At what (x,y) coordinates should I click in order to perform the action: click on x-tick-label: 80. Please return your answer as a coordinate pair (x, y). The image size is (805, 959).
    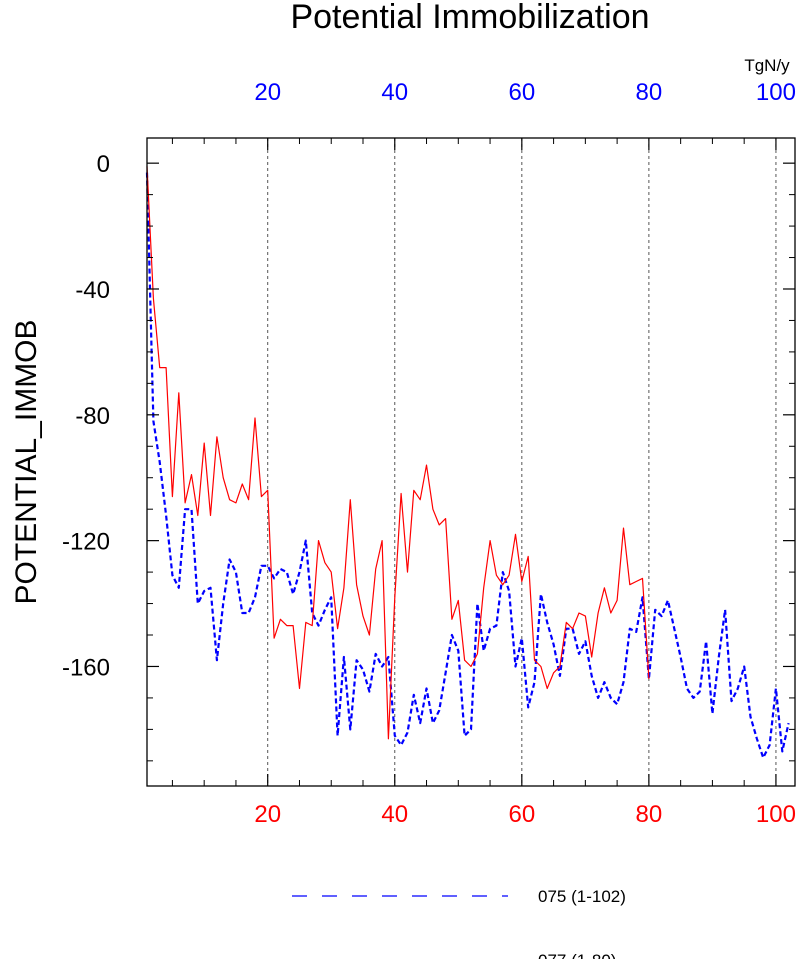
    Looking at the image, I should click on (649, 814).